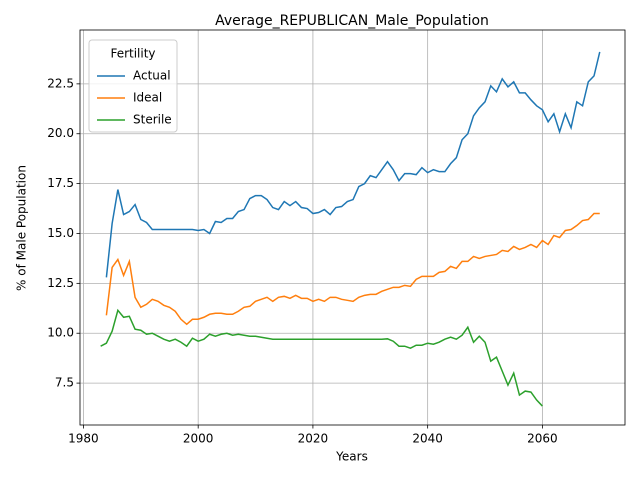 Image resolution: width=640 pixels, height=480 pixels. I want to click on legend-title: Fertility, so click(132, 54).